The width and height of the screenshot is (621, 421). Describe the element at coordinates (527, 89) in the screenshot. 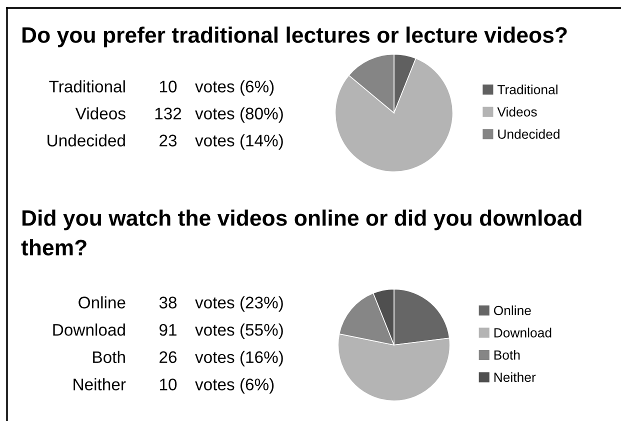

I see `legend-label: Traditional` at that location.